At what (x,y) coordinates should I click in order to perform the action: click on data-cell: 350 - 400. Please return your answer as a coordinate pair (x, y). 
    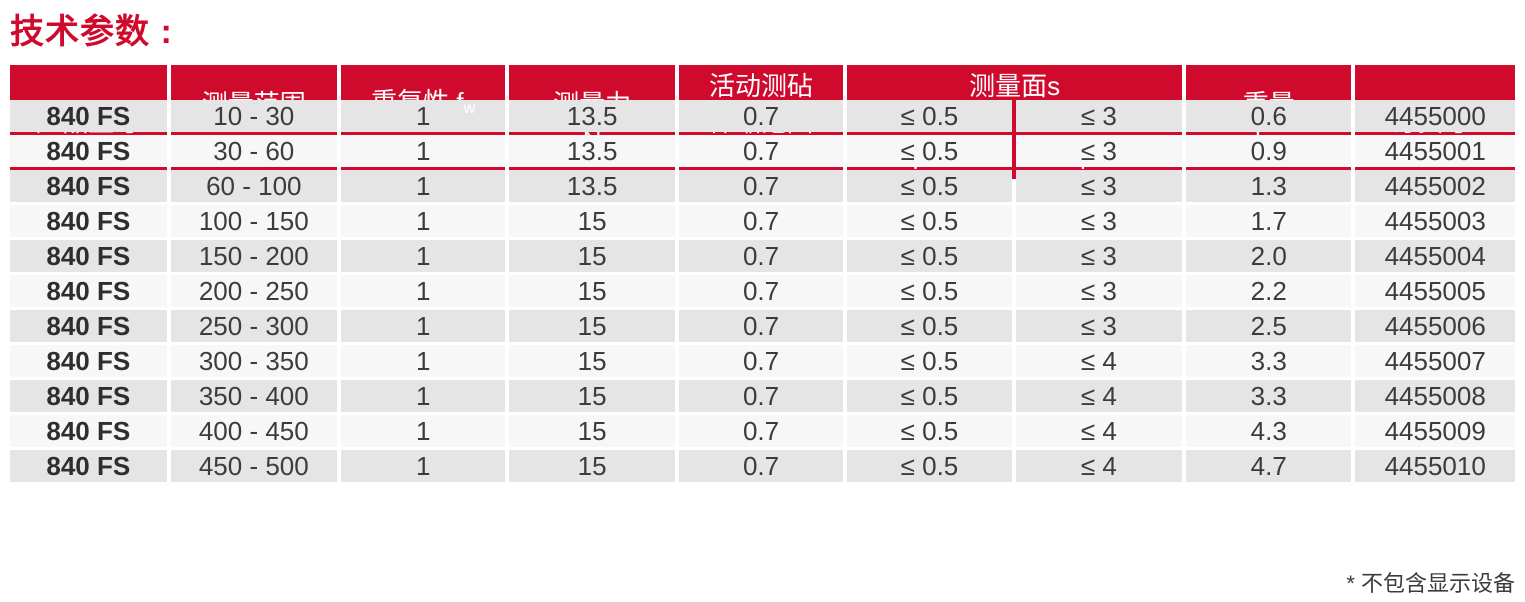
    Looking at the image, I should click on (253, 396).